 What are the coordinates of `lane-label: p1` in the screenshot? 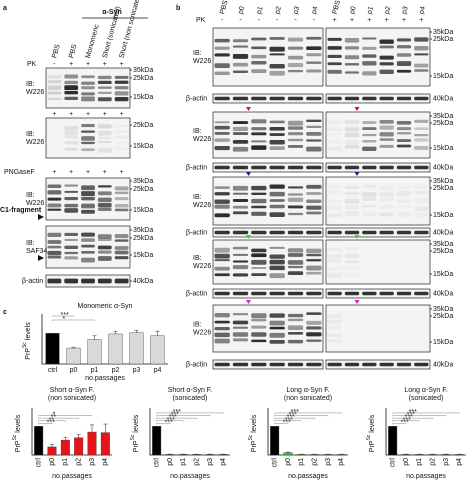 It's located at (370, 10).